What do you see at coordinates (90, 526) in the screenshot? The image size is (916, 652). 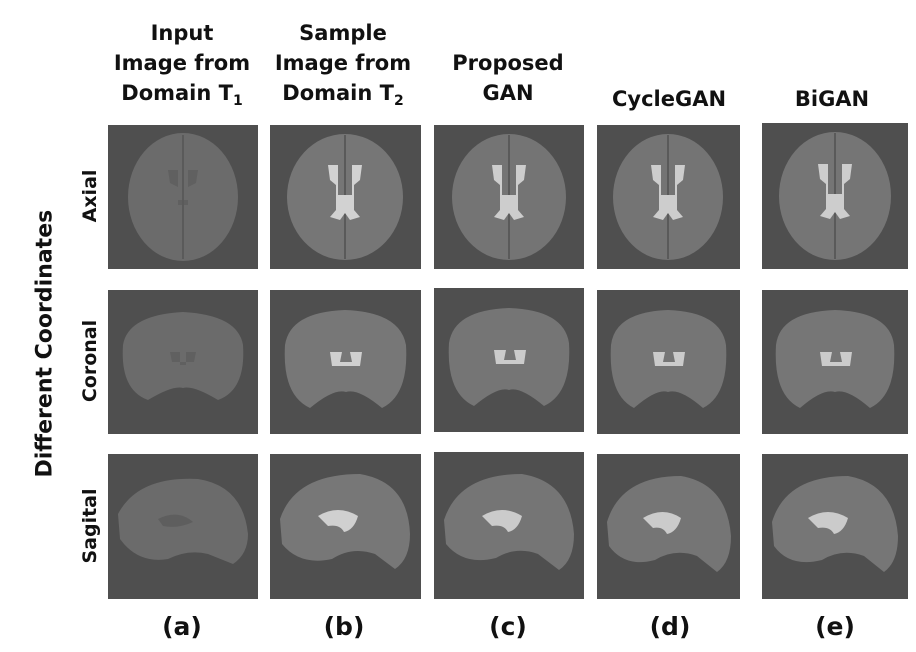 I see `row-label-sagital: Sagital` at bounding box center [90, 526].